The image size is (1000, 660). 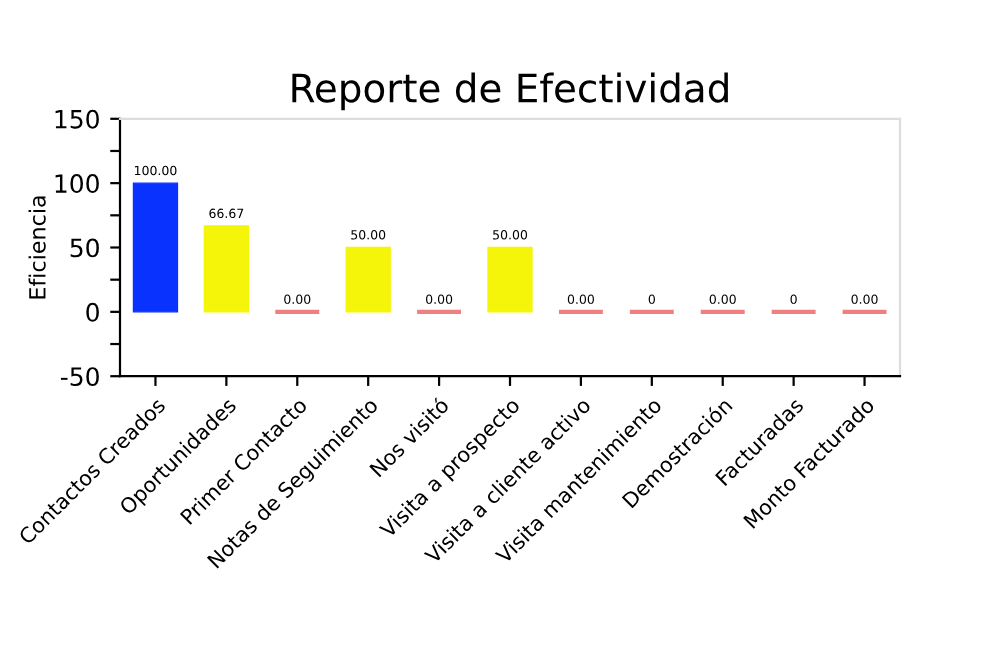 I want to click on chart-title: Reporte de Efectividad, so click(x=510, y=91).